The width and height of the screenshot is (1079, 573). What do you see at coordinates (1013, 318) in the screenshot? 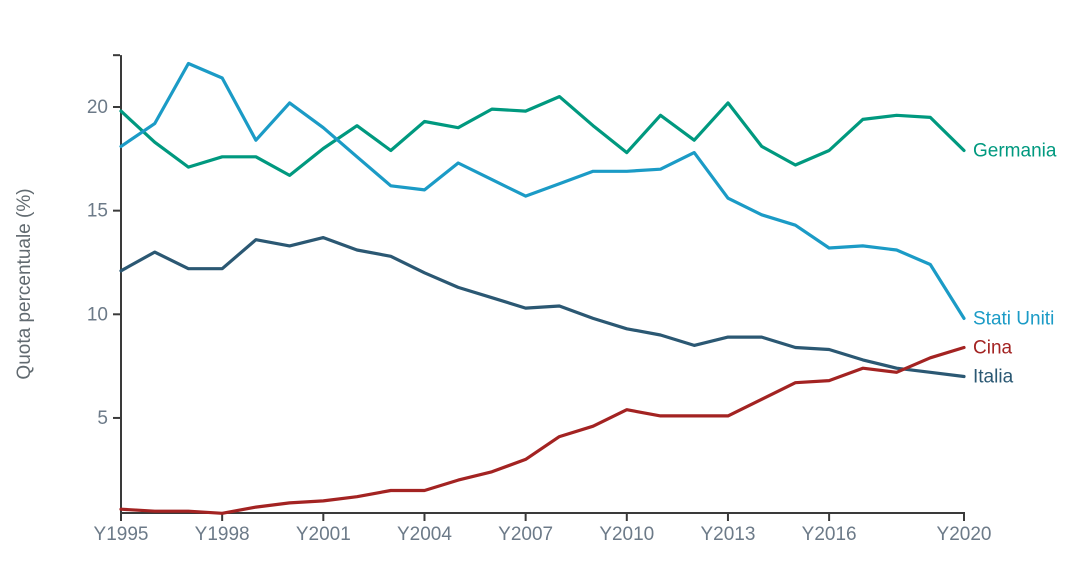
I see `series-label-stati-uniti: Stati Uniti` at bounding box center [1013, 318].